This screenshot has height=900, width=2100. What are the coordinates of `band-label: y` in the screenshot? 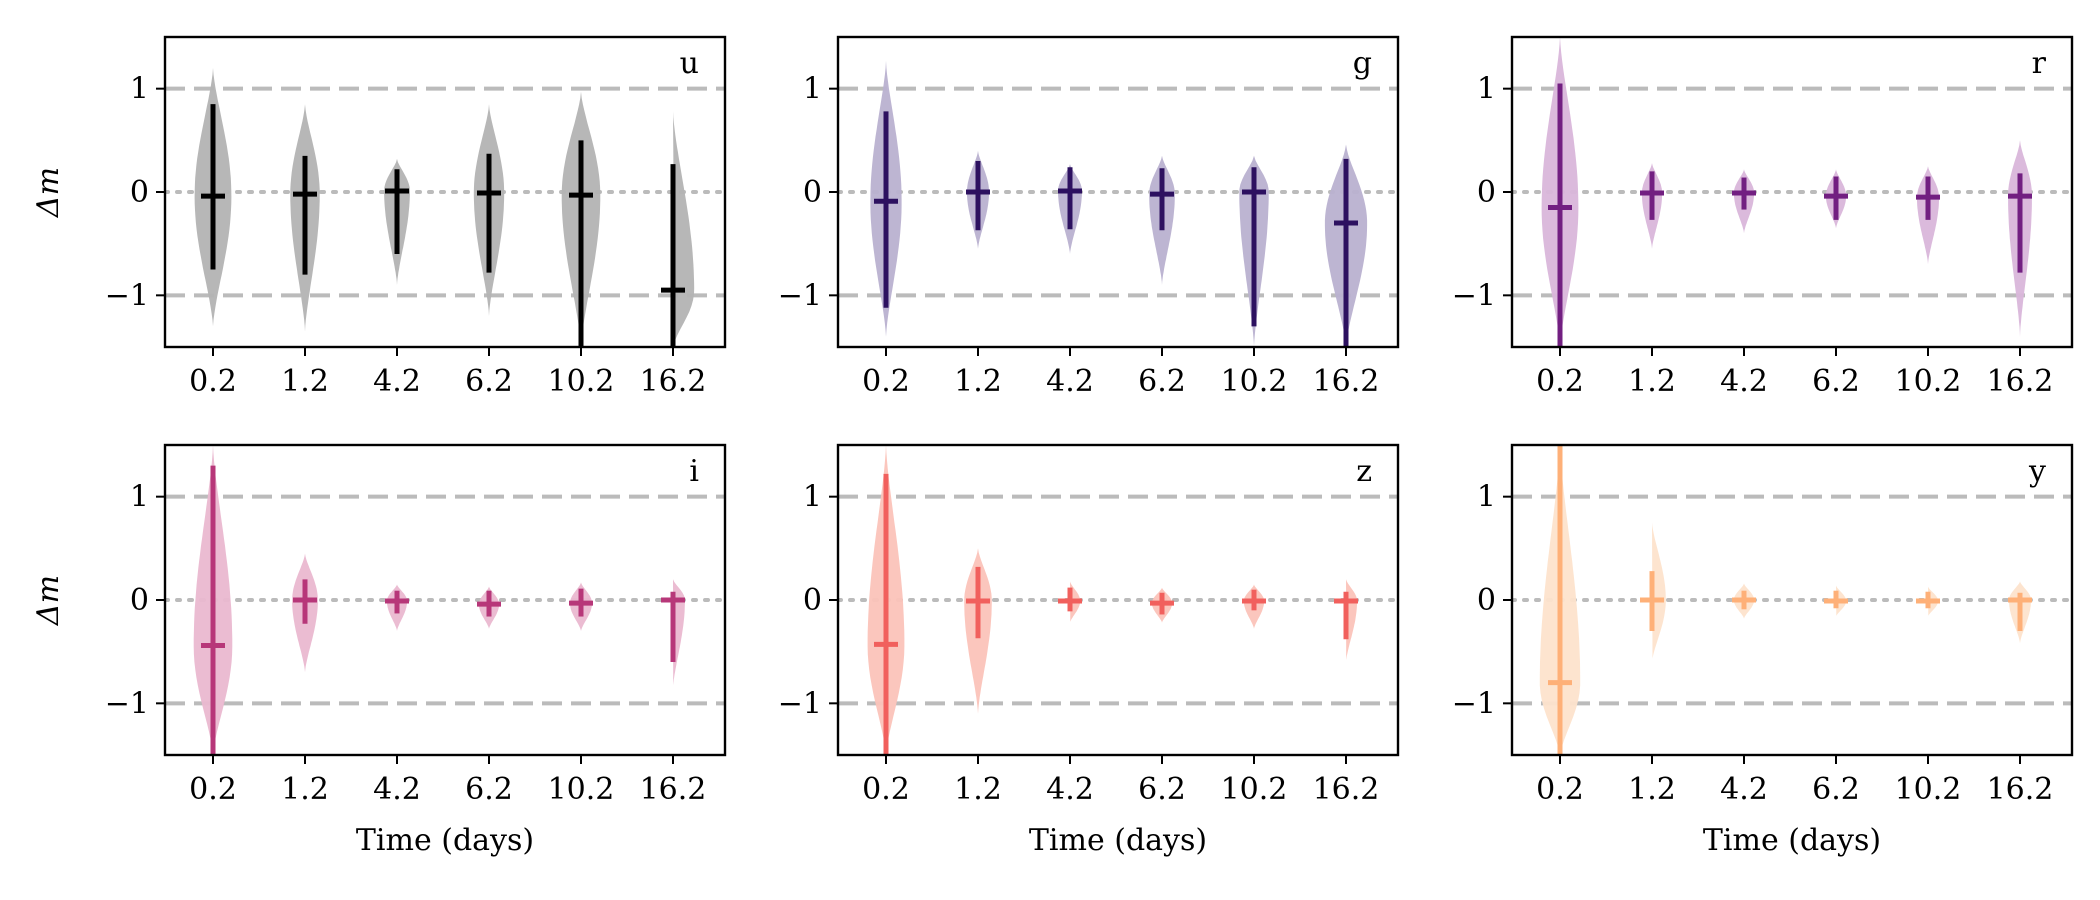 It's located at (2037, 471).